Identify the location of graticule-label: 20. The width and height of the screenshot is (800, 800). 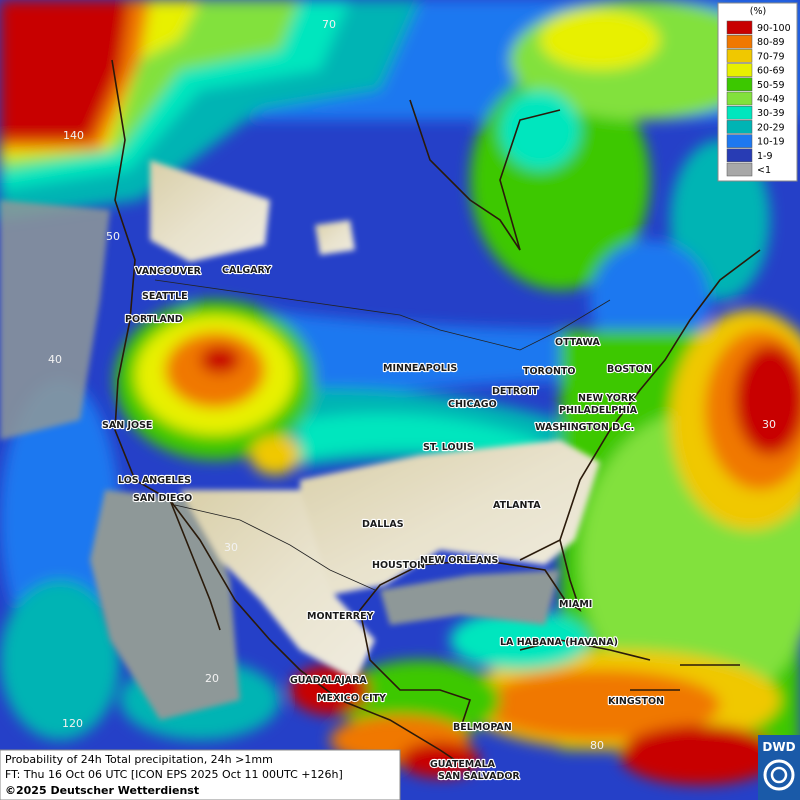
(212, 678).